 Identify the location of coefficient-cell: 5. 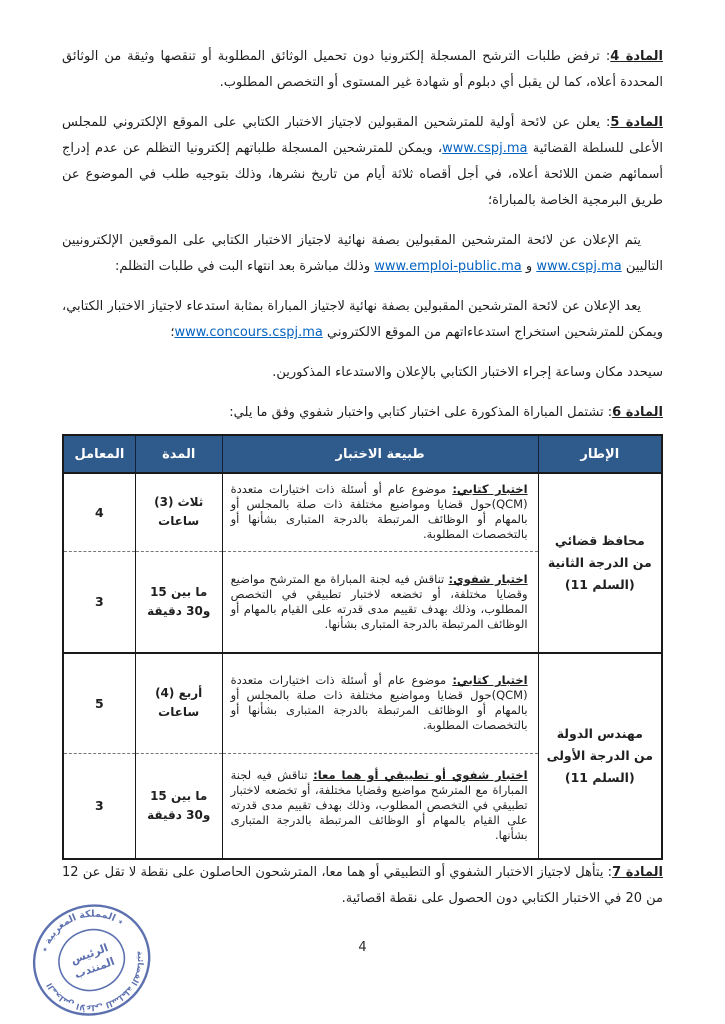
(99, 703).